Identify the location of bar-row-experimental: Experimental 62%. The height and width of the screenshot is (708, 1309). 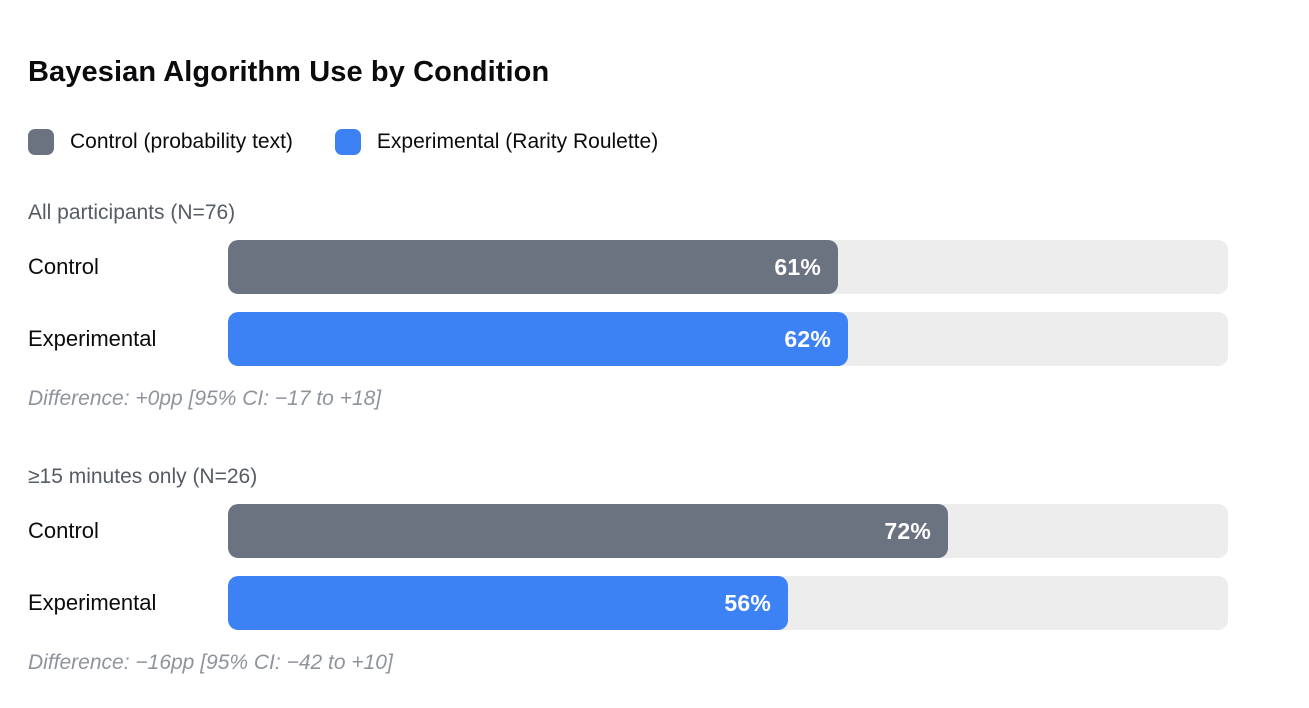
(628, 339).